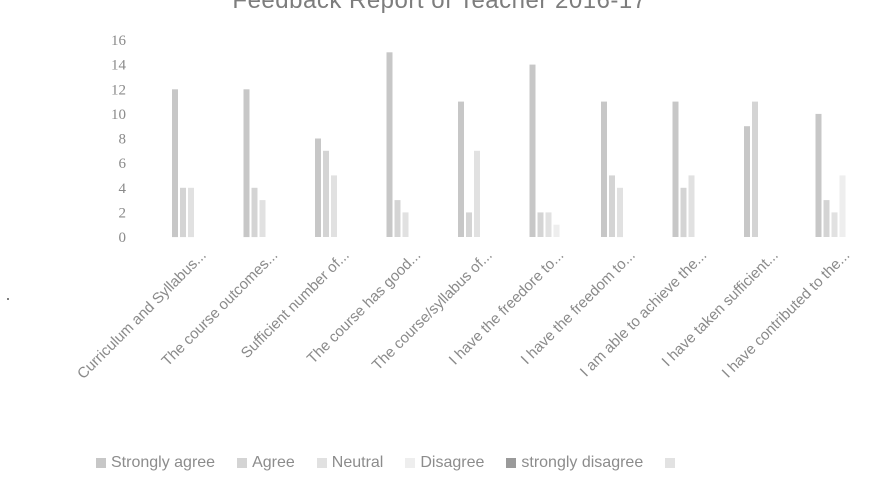  What do you see at coordinates (119, 66) in the screenshot?
I see `y-tick-label: 14` at bounding box center [119, 66].